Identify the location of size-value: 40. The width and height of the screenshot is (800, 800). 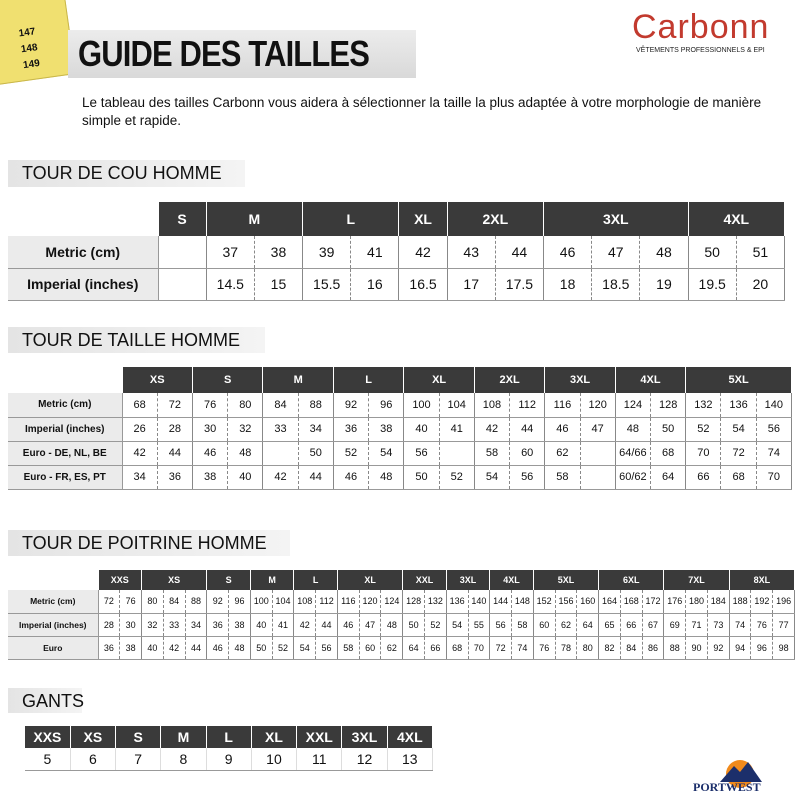
(245, 477).